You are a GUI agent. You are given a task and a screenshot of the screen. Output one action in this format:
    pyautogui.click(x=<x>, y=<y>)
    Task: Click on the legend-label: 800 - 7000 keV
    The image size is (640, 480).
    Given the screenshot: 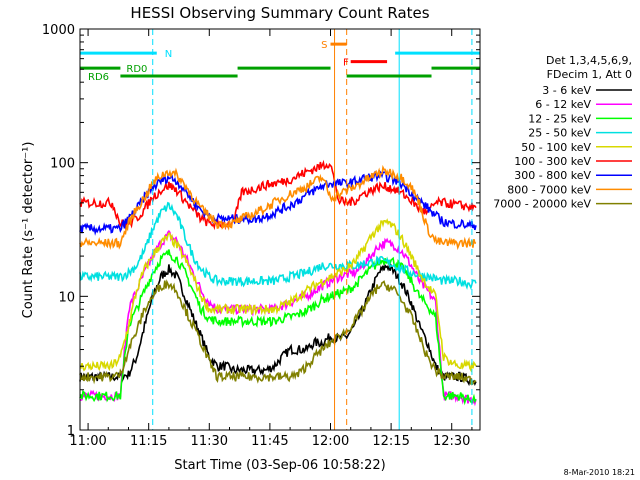 What is the action you would take?
    pyautogui.click(x=549, y=189)
    